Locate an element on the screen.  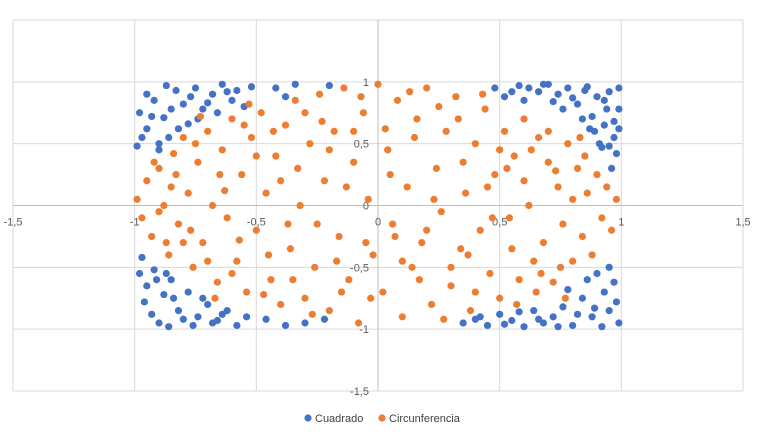
legend-label: Cuadrado is located at coordinates (339, 419).